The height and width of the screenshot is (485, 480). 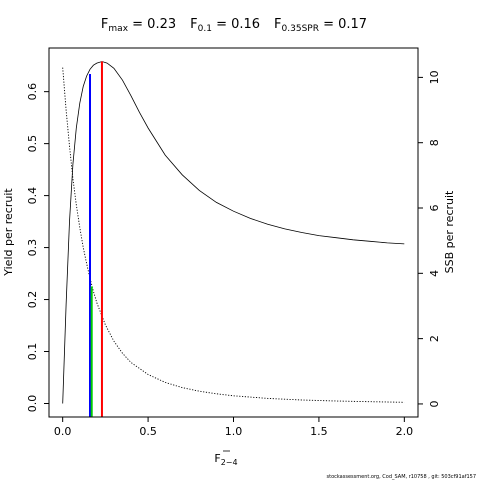 What do you see at coordinates (32, 404) in the screenshot?
I see `y-left-tick-label: 0.0` at bounding box center [32, 404].